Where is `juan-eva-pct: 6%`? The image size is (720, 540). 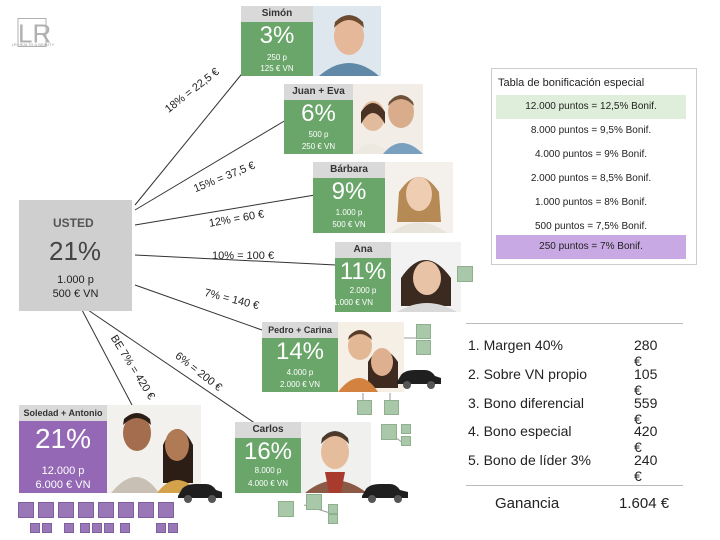
juan-eva-pct: 6% is located at coordinates (318, 113).